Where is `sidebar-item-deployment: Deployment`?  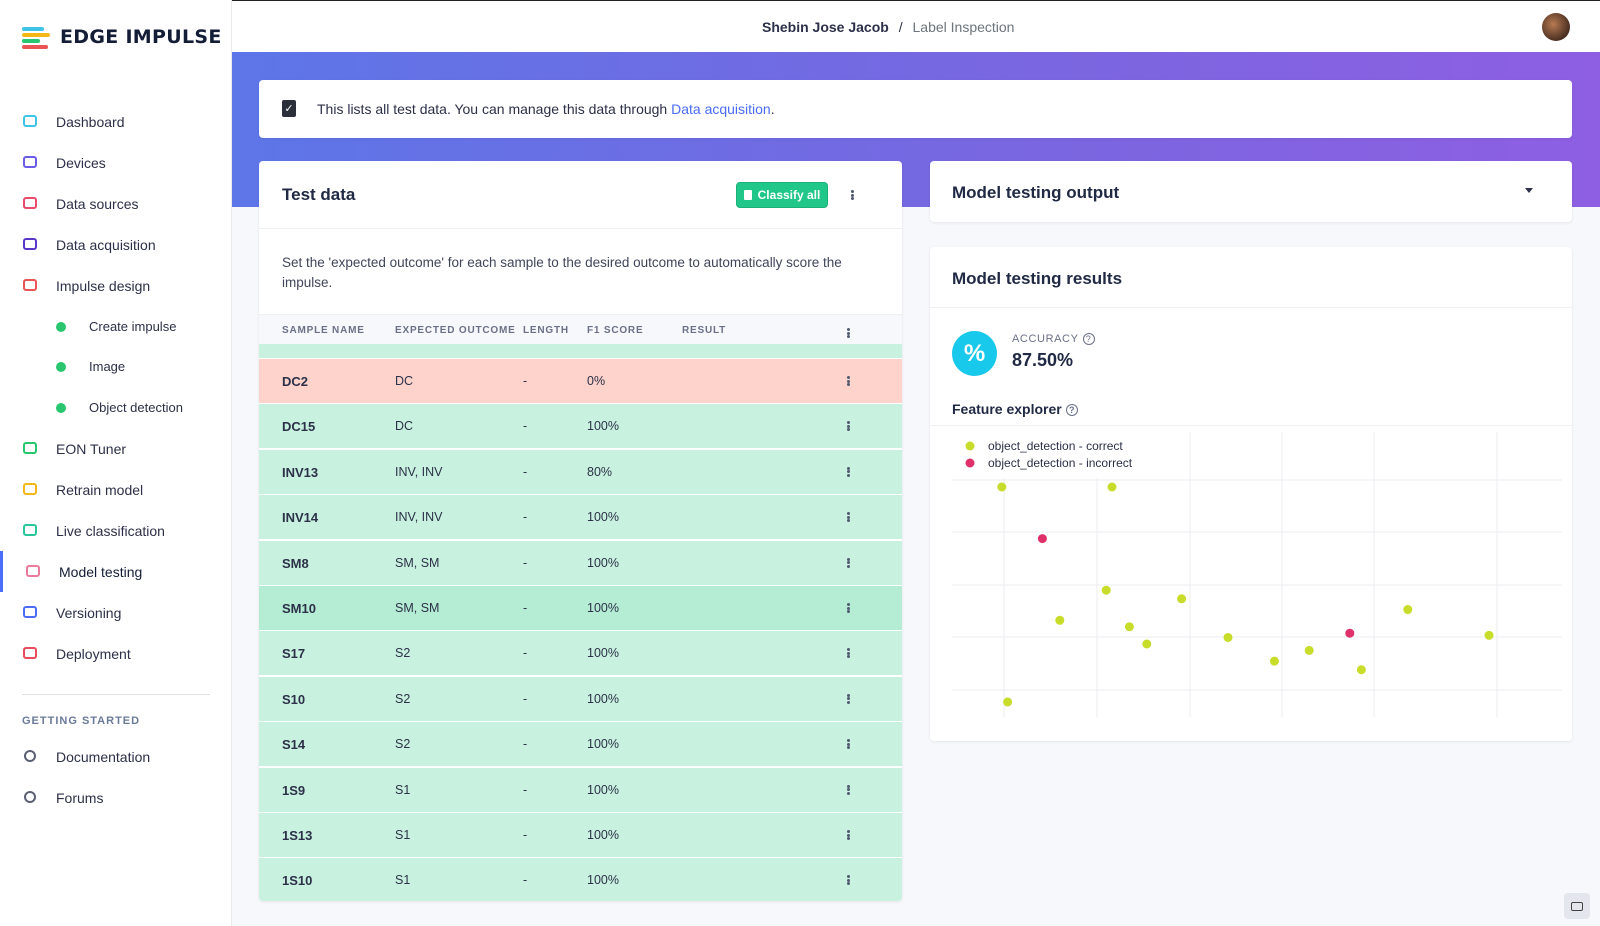
sidebar-item-deployment: Deployment is located at coordinates (115, 653).